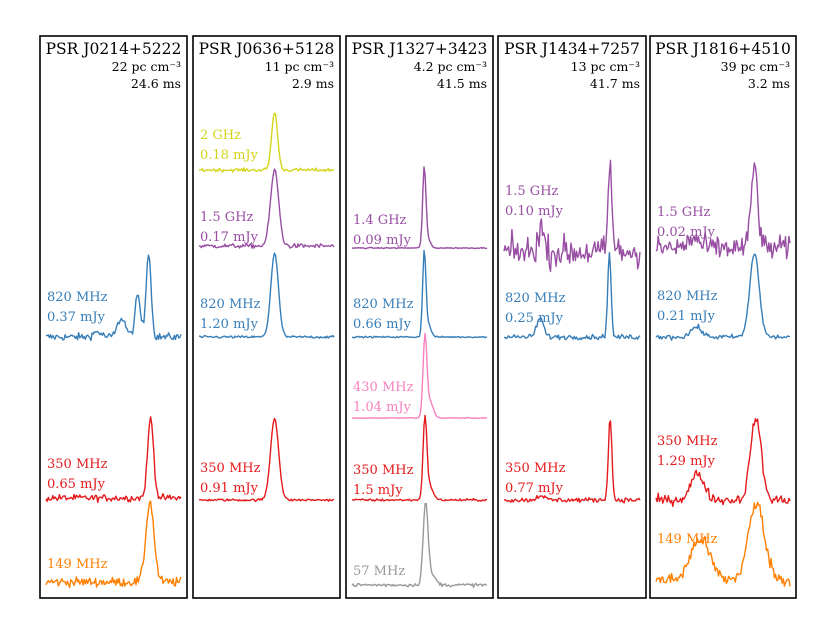  Describe the element at coordinates (605, 66) in the screenshot. I see `dispersion-measure: 13 pc cm⁻³` at that location.